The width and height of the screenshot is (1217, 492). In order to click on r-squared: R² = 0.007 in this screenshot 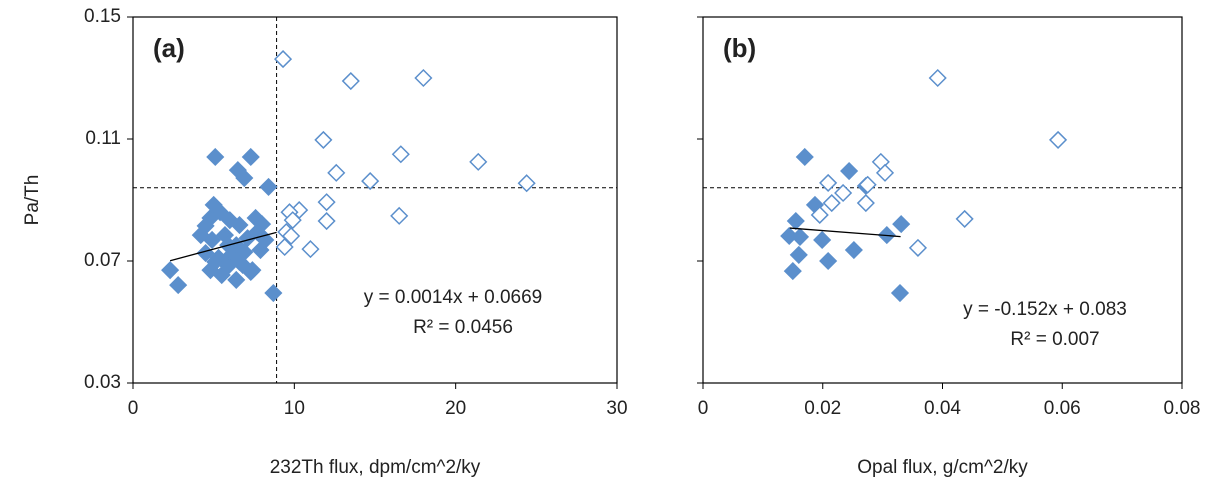, I will do `click(1054, 339)`.